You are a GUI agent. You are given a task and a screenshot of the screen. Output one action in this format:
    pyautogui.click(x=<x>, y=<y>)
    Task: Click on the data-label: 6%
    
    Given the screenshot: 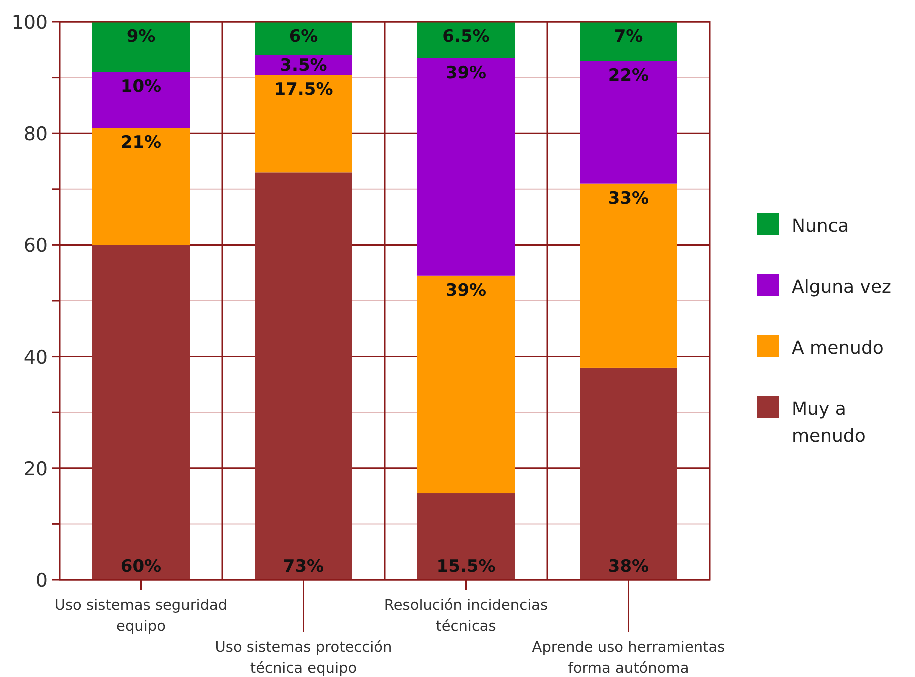 What is the action you would take?
    pyautogui.click(x=303, y=37)
    